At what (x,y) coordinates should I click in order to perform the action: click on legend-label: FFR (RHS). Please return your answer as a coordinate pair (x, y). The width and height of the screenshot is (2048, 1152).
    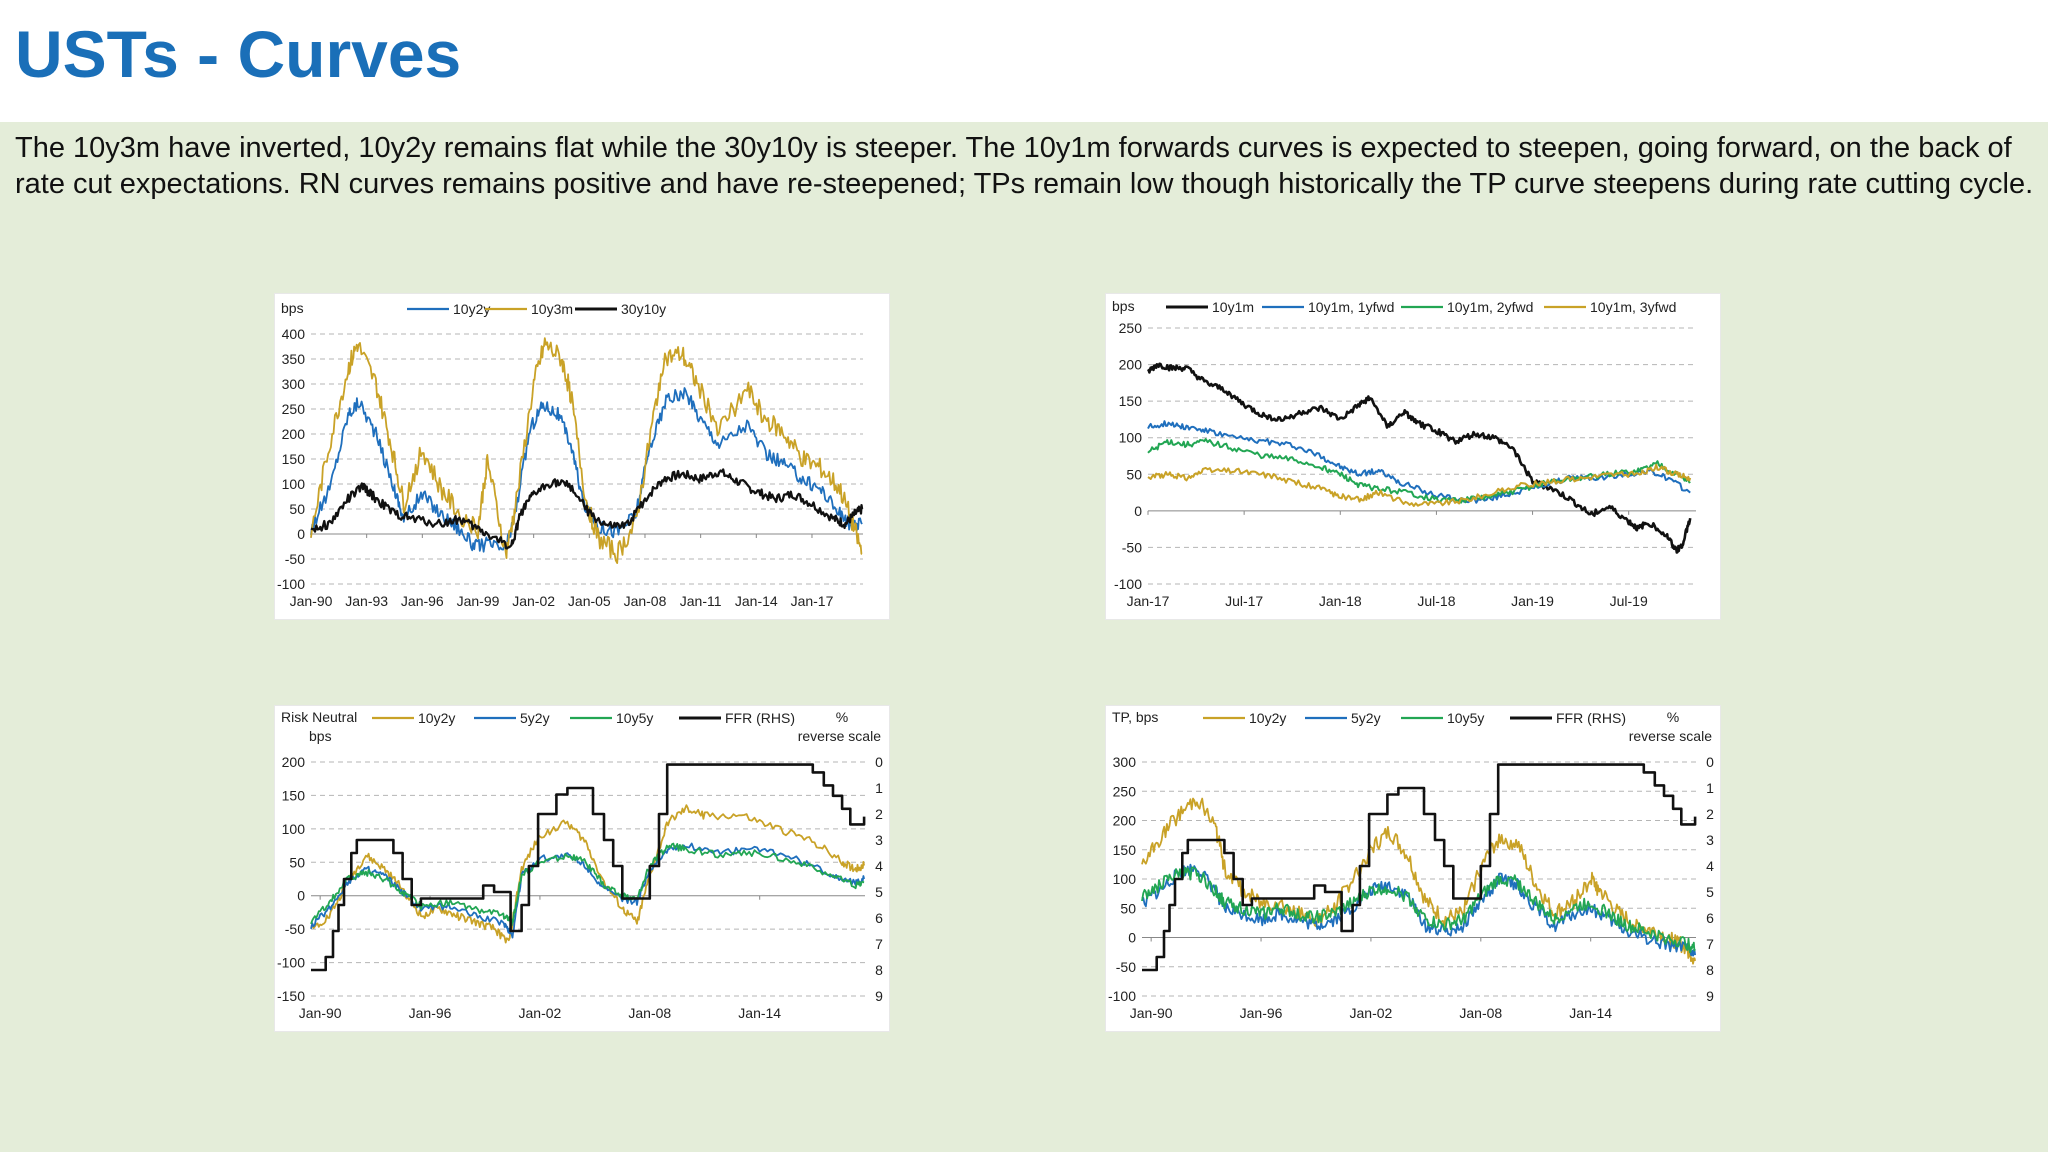
    Looking at the image, I should click on (760, 718).